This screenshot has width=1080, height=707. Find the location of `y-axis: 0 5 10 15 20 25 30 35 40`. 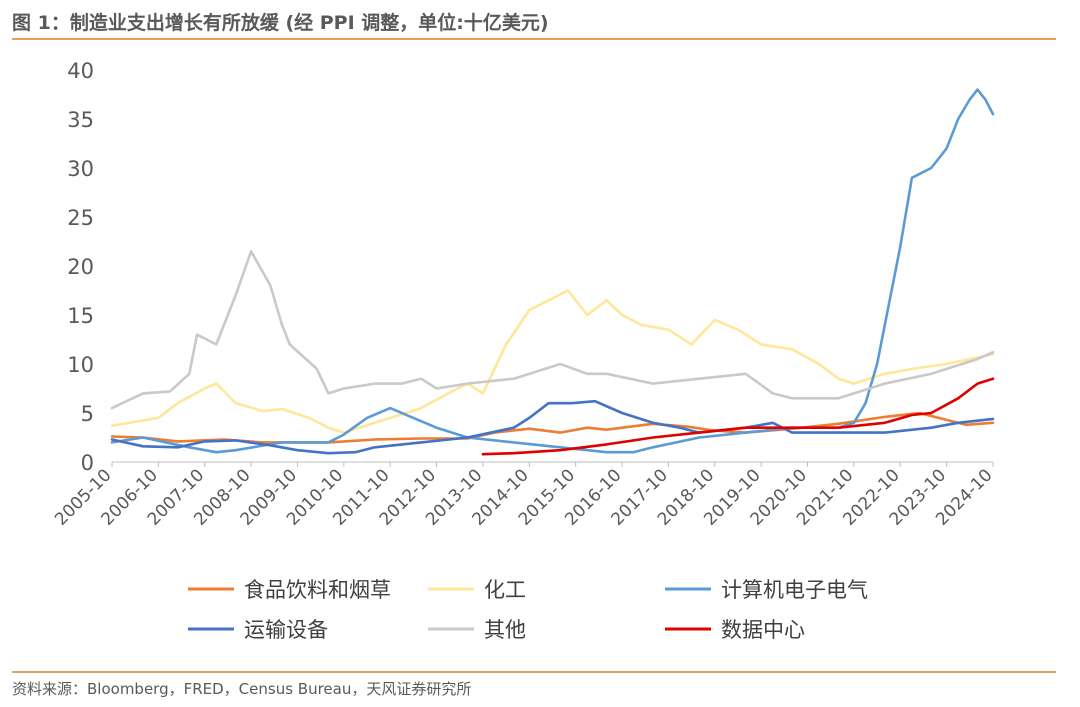

y-axis: 0 5 10 15 20 25 30 35 40 is located at coordinates (80, 267).